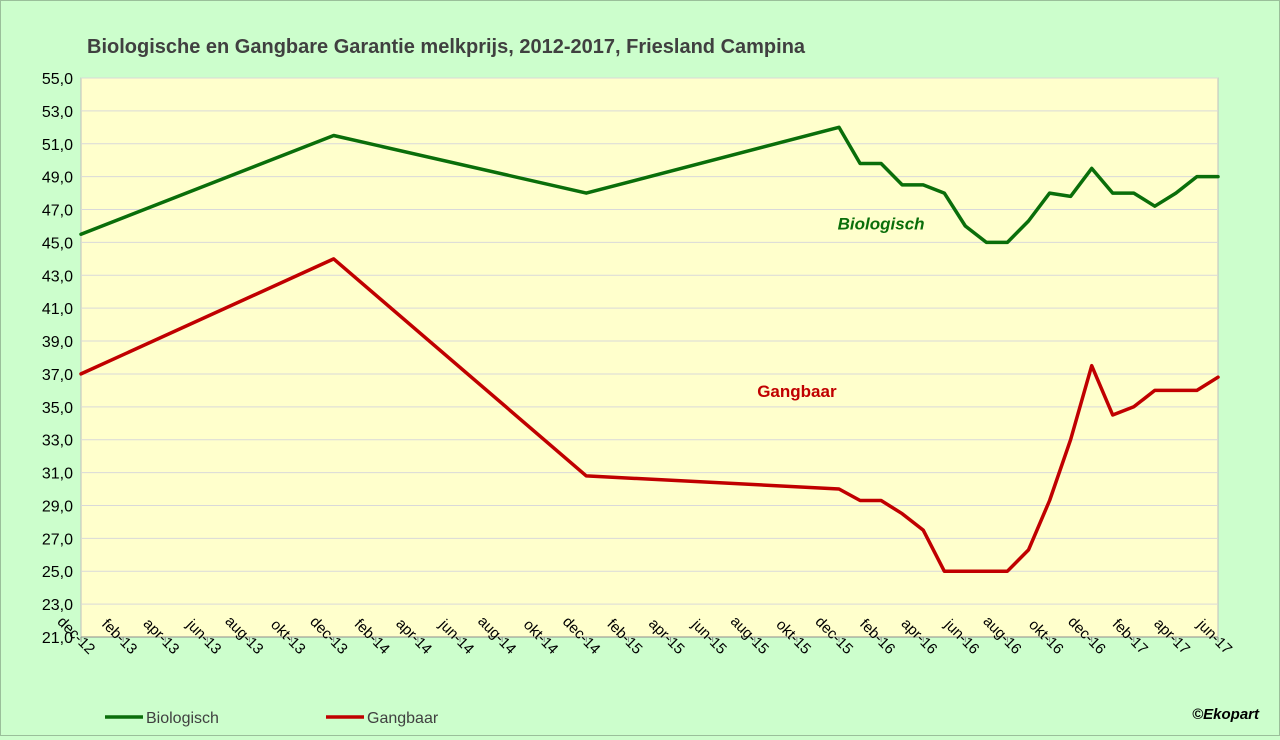  I want to click on y-tick-label: 29,0, so click(57, 506).